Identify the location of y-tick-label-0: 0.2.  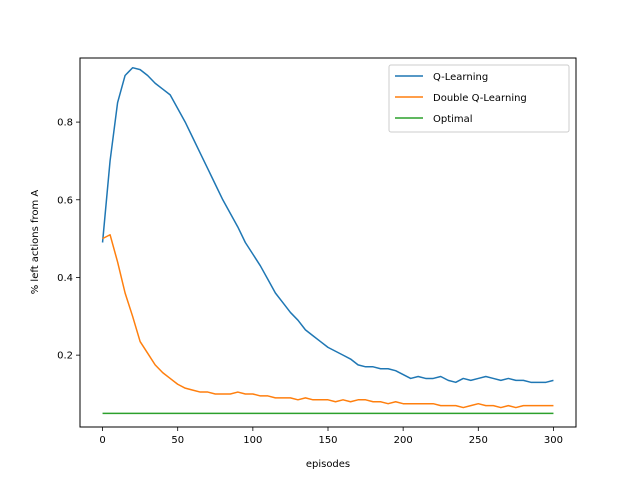
(65, 356).